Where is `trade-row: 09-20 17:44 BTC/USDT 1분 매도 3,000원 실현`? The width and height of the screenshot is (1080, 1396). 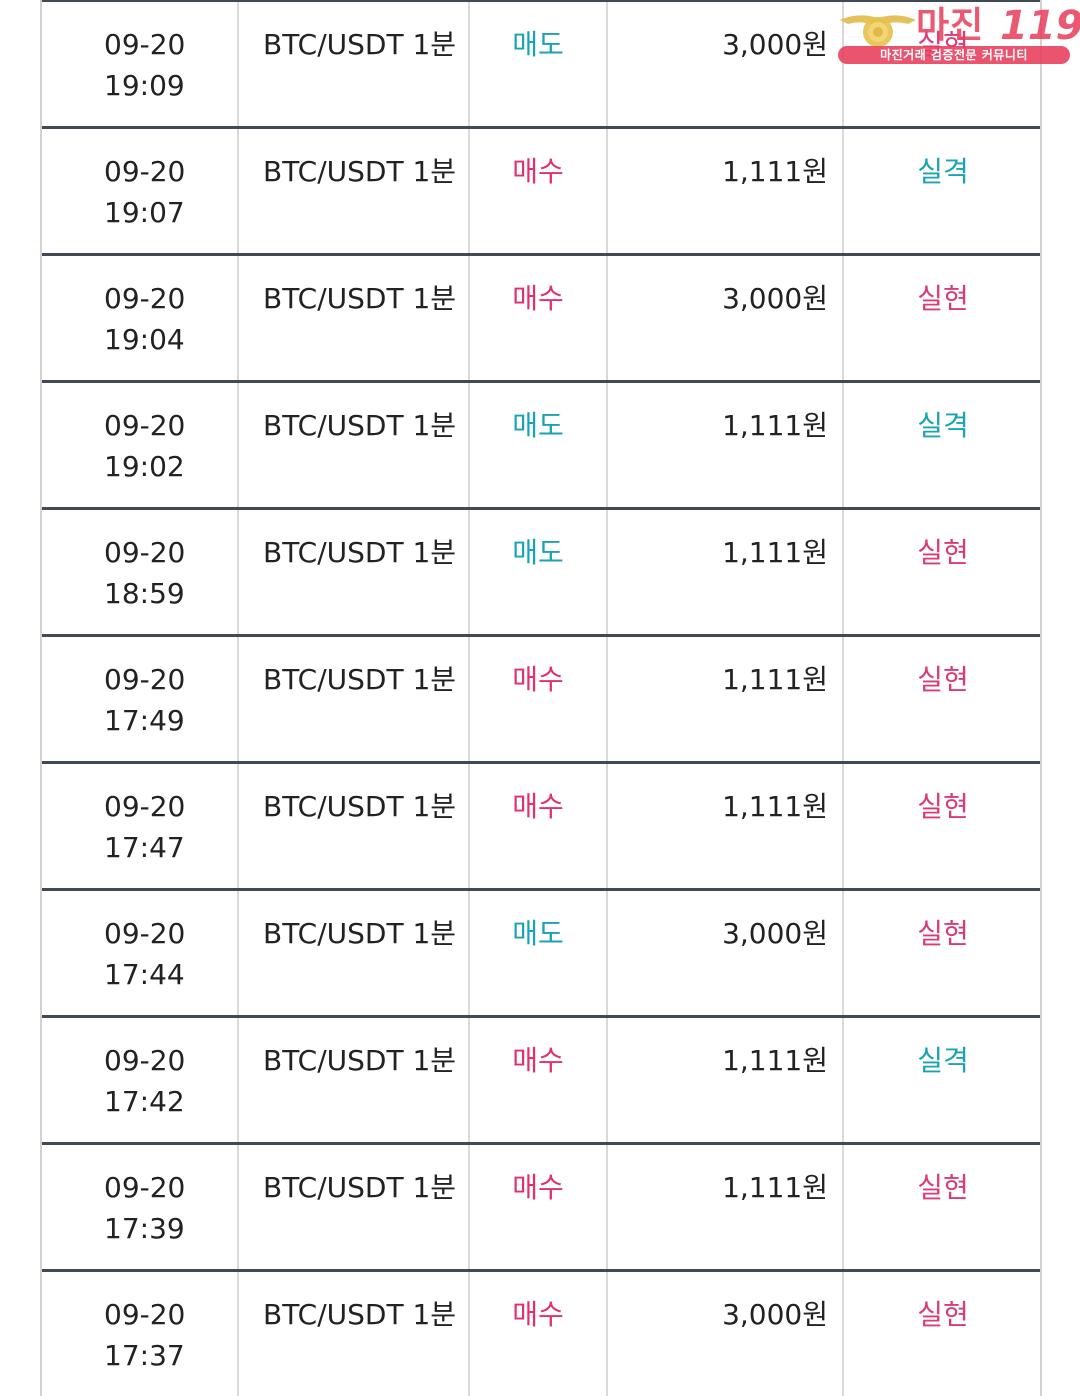 trade-row: 09-20 17:44 BTC/USDT 1분 매도 3,000원 실현 is located at coordinates (541, 954).